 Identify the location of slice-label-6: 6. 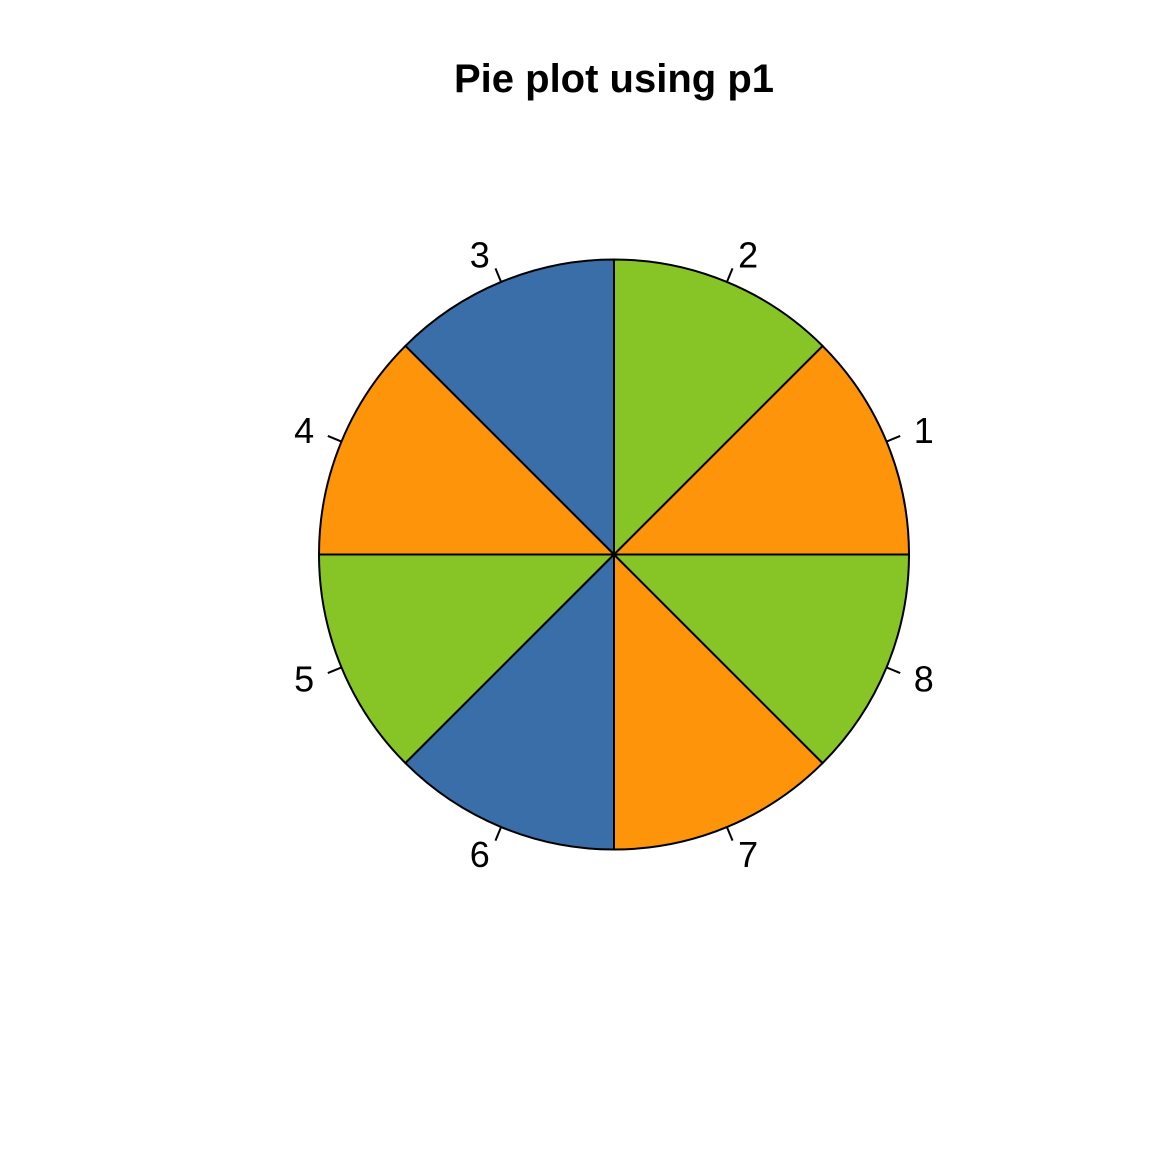
(480, 854).